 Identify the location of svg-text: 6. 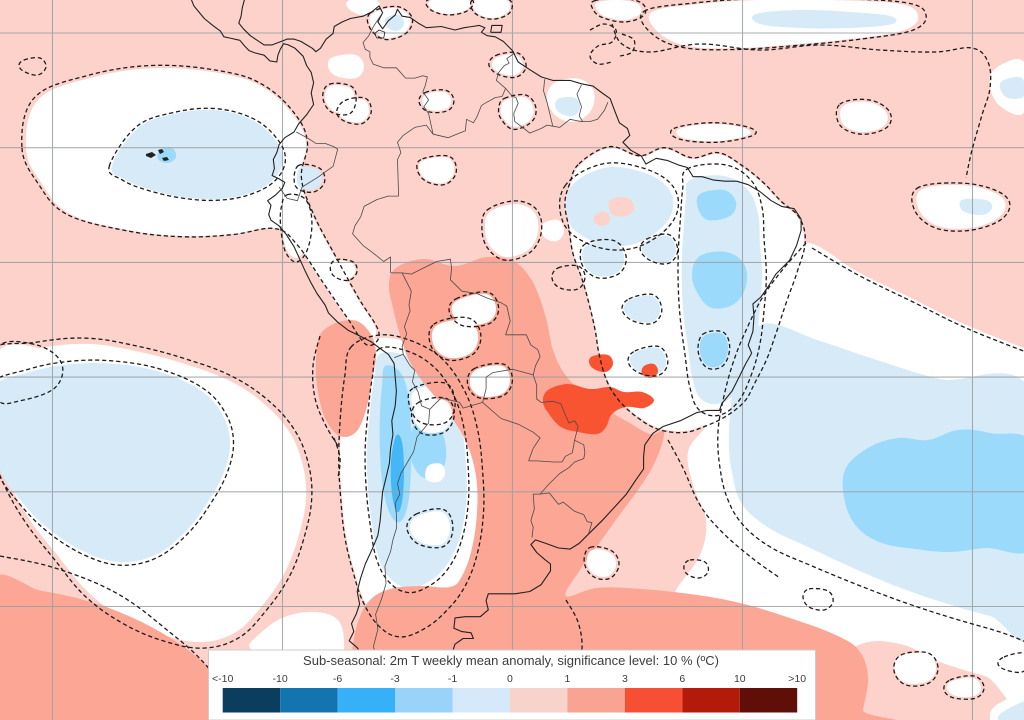
(682, 679).